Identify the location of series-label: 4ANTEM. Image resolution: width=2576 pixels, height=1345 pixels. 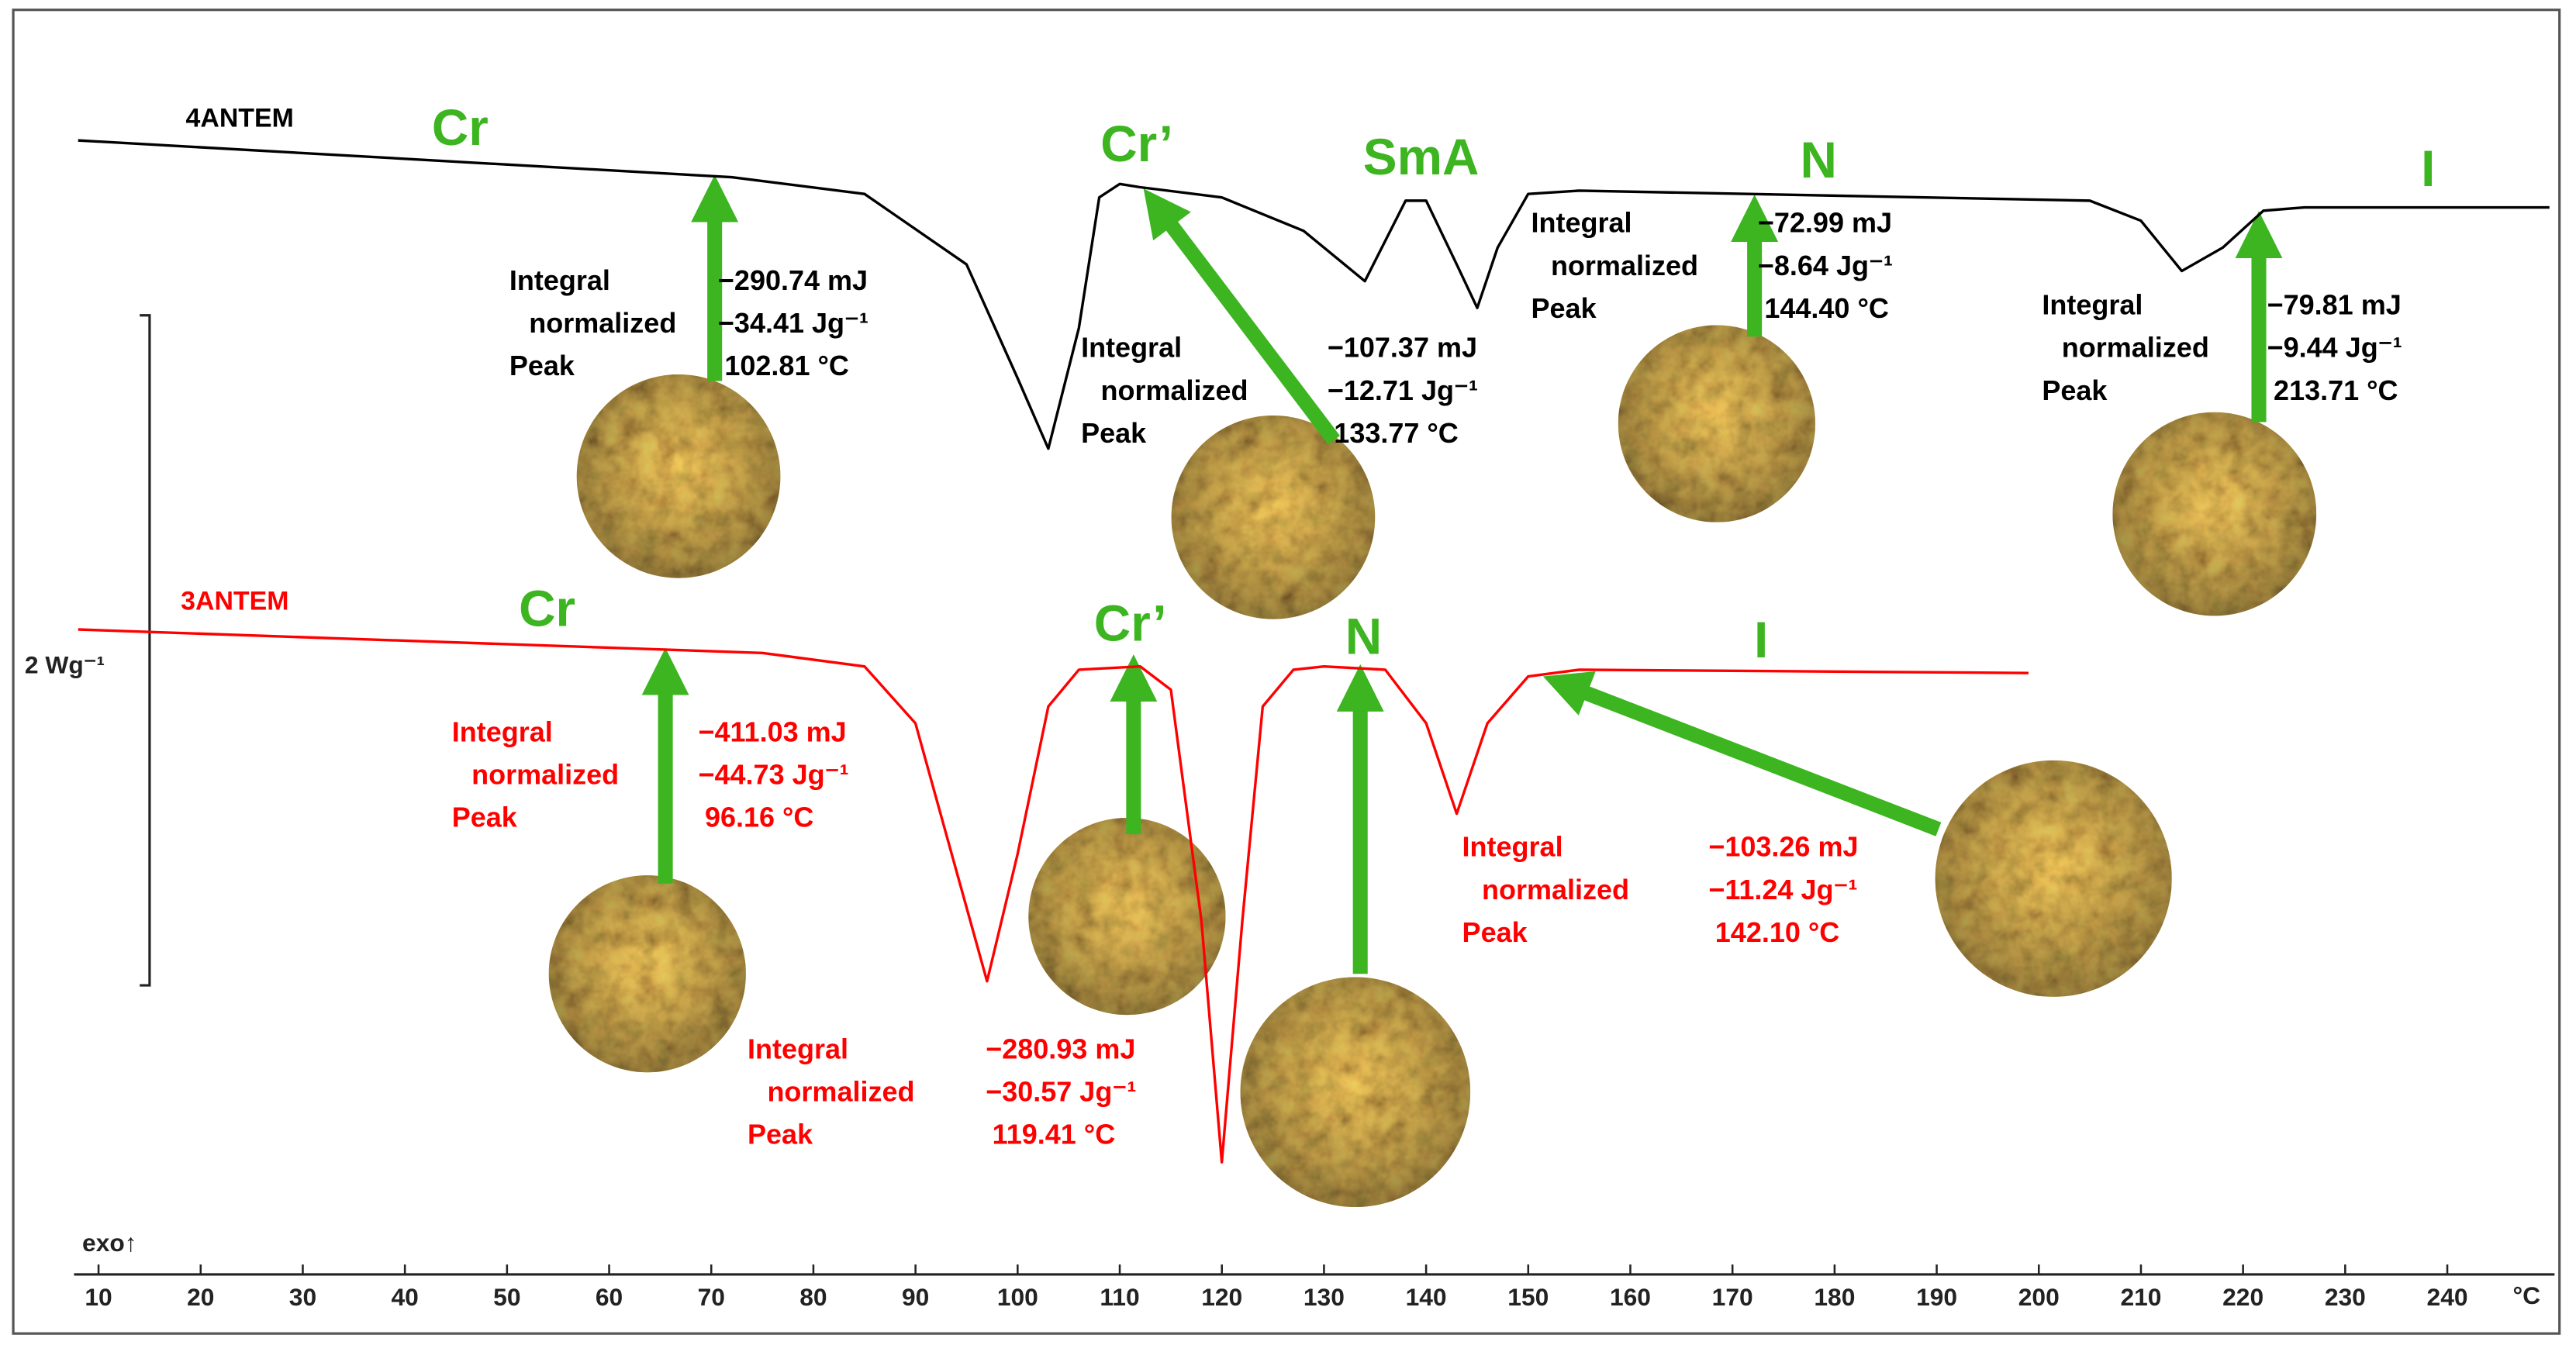
(240, 119).